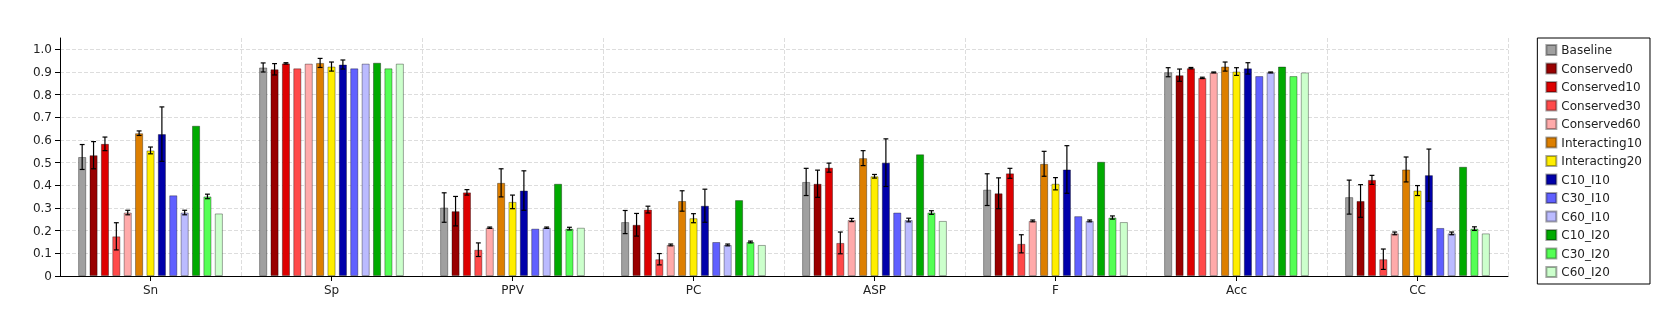 Image resolution: width=1666 pixels, height=334 pixels. What do you see at coordinates (1417, 290) in the screenshot?
I see `x-tick-label: CC` at bounding box center [1417, 290].